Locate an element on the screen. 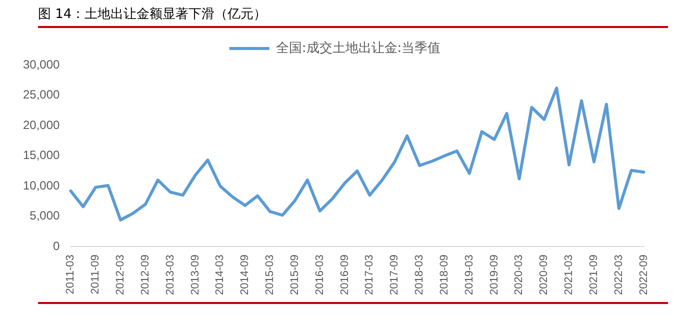 The width and height of the screenshot is (678, 332). x-tick-label: 2014-03 is located at coordinates (220, 275).